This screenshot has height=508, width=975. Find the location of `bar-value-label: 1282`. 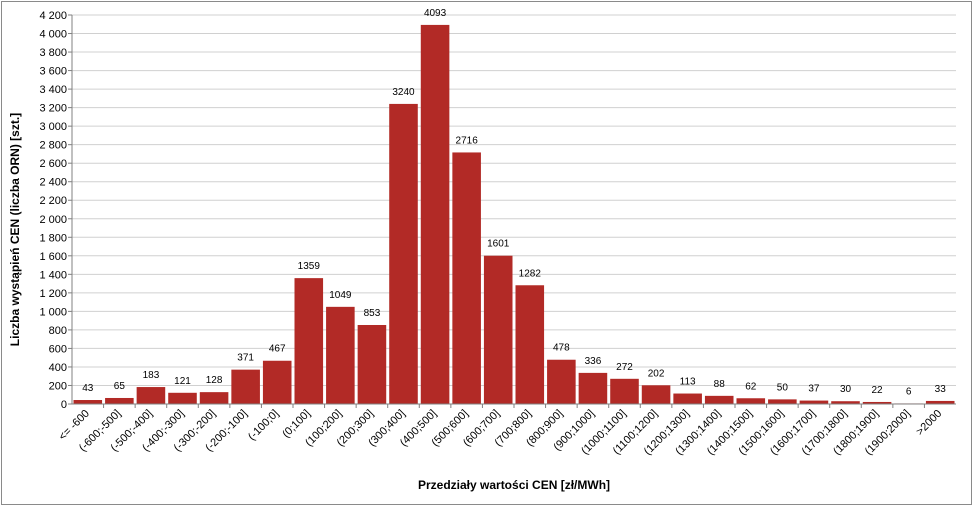

bar-value-label: 1282 is located at coordinates (530, 273).